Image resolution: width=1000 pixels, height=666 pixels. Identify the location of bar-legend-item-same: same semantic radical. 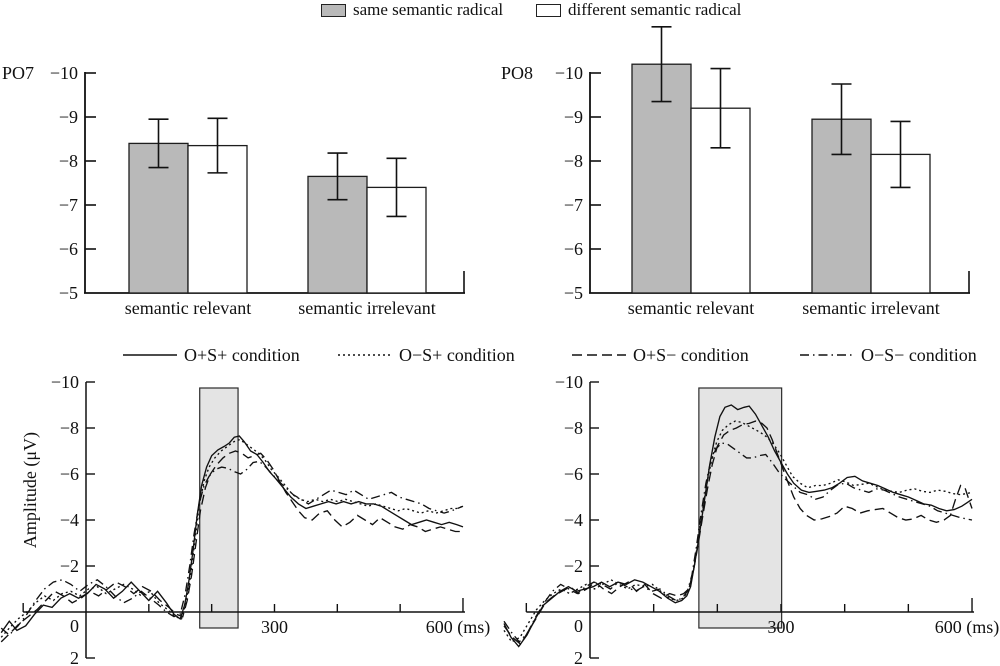
(412, 10).